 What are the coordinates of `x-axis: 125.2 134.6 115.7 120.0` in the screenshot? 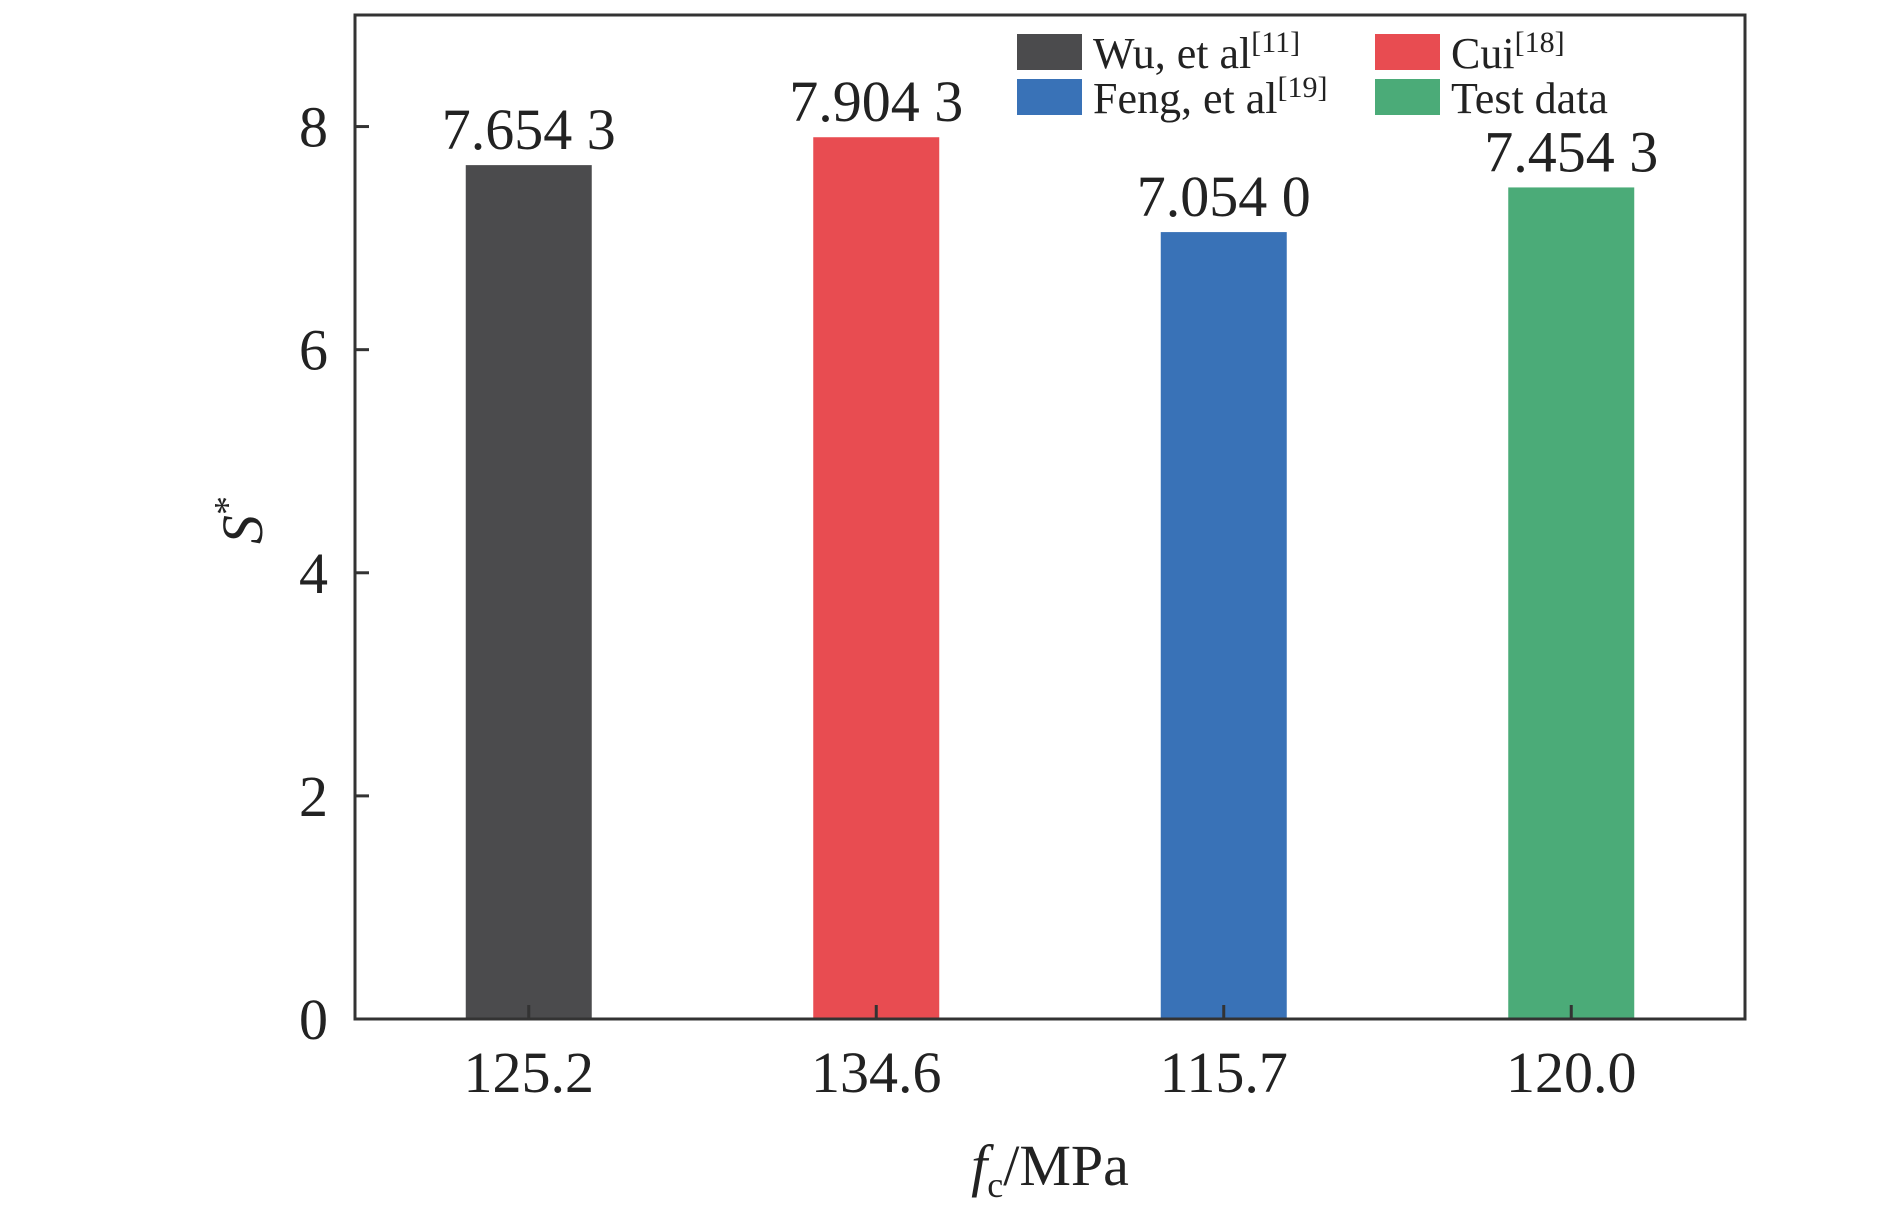 It's located at (1050, 1055).